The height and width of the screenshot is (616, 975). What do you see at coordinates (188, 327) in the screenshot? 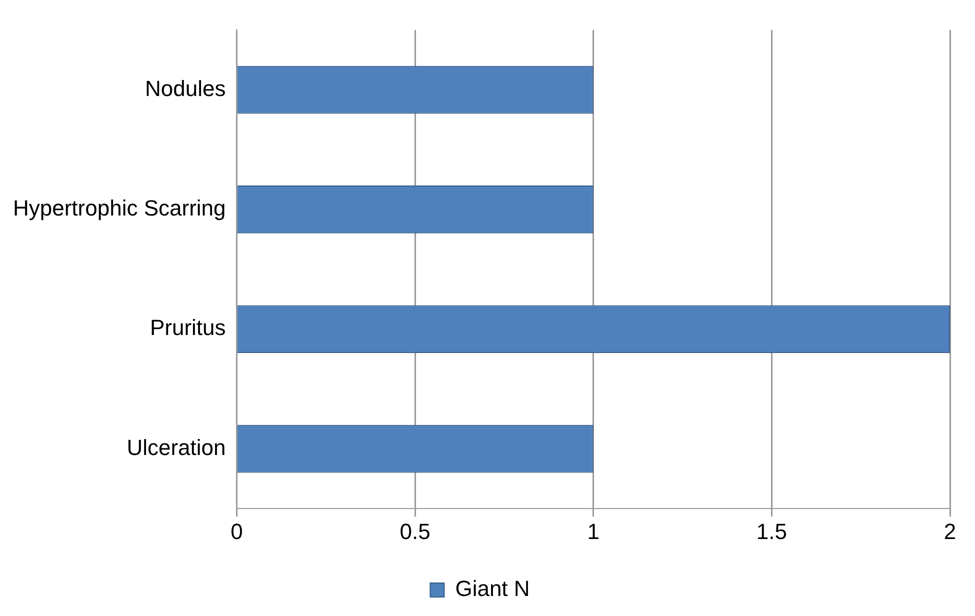
I see `y-tick-label: Pruritus` at bounding box center [188, 327].